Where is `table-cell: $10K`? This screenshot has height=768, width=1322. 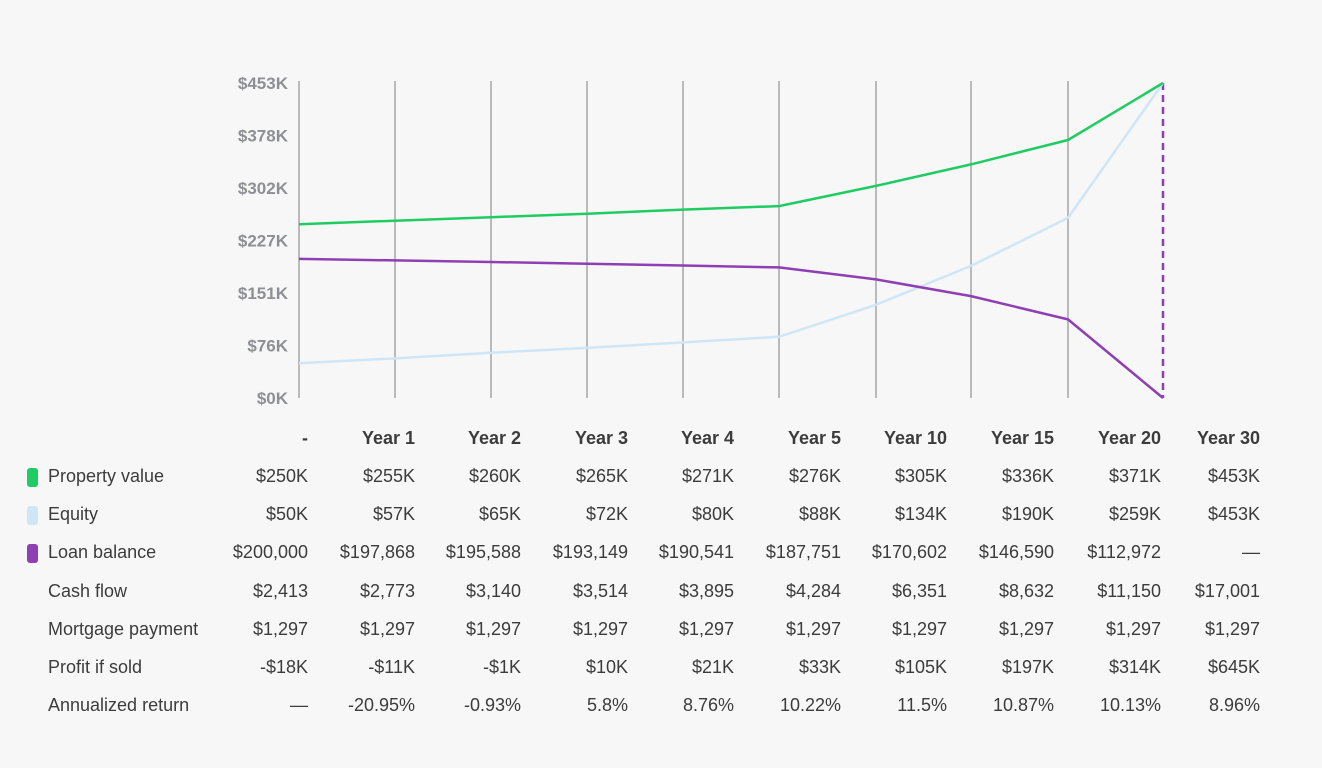 table-cell: $10K is located at coordinates (606, 667).